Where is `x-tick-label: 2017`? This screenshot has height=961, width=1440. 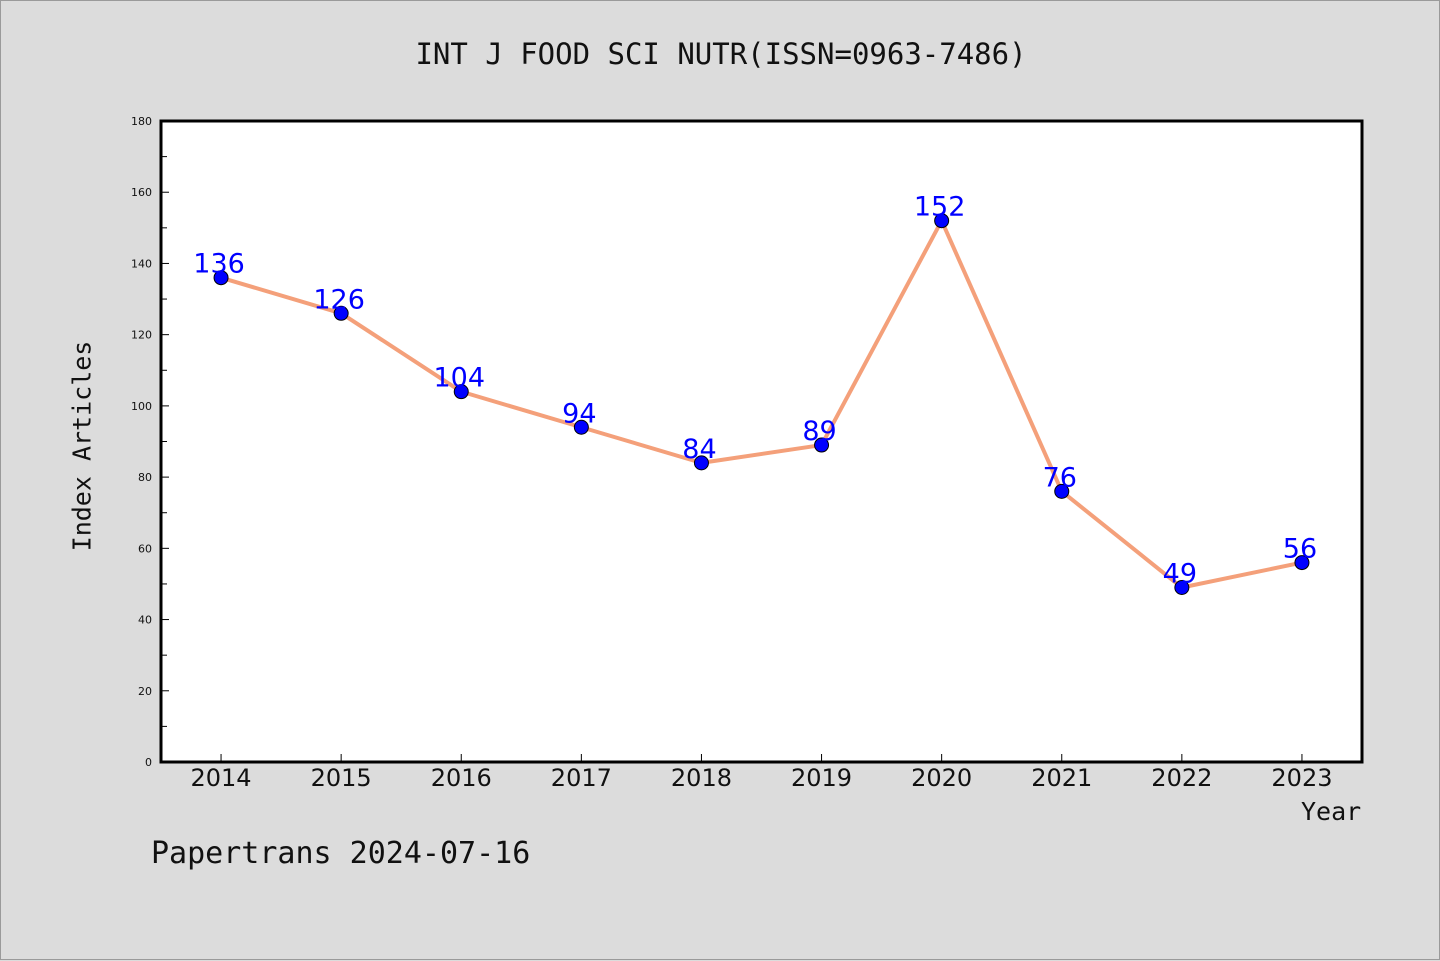
x-tick-label: 2017 is located at coordinates (581, 778).